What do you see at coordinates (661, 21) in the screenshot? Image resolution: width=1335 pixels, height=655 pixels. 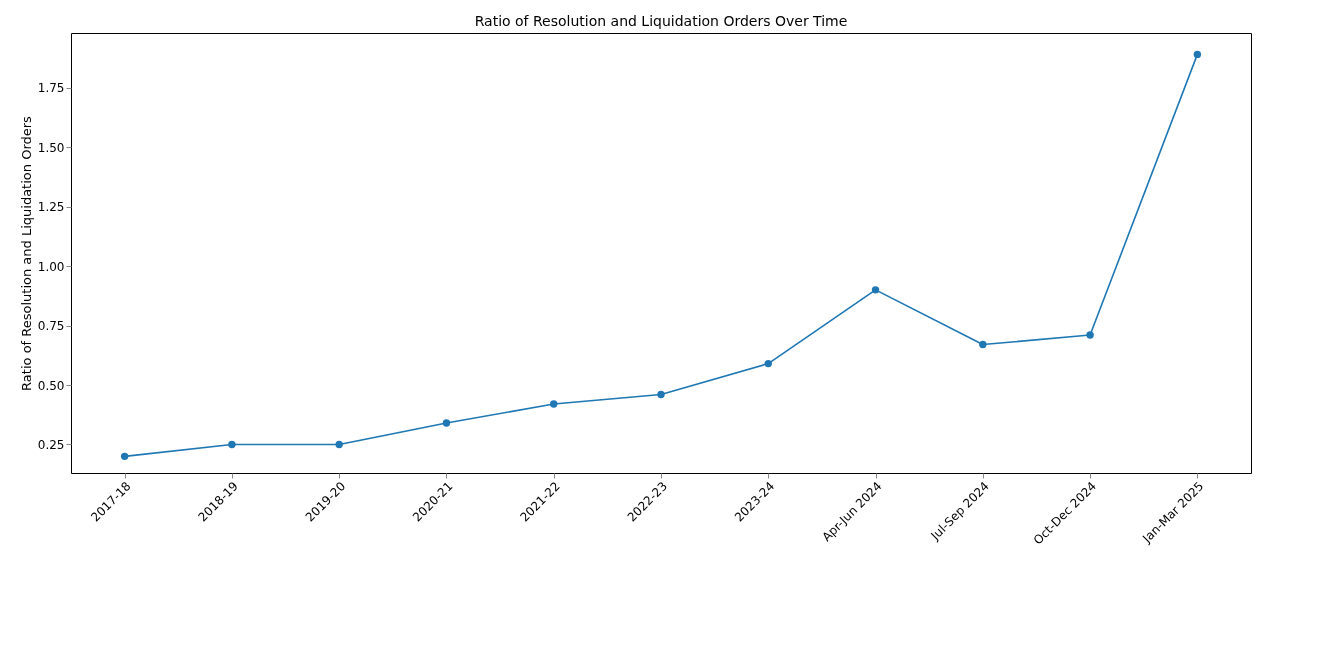 I see `chart-title: Ratio of Resolution and Liquidation Orders Over Time` at bounding box center [661, 21].